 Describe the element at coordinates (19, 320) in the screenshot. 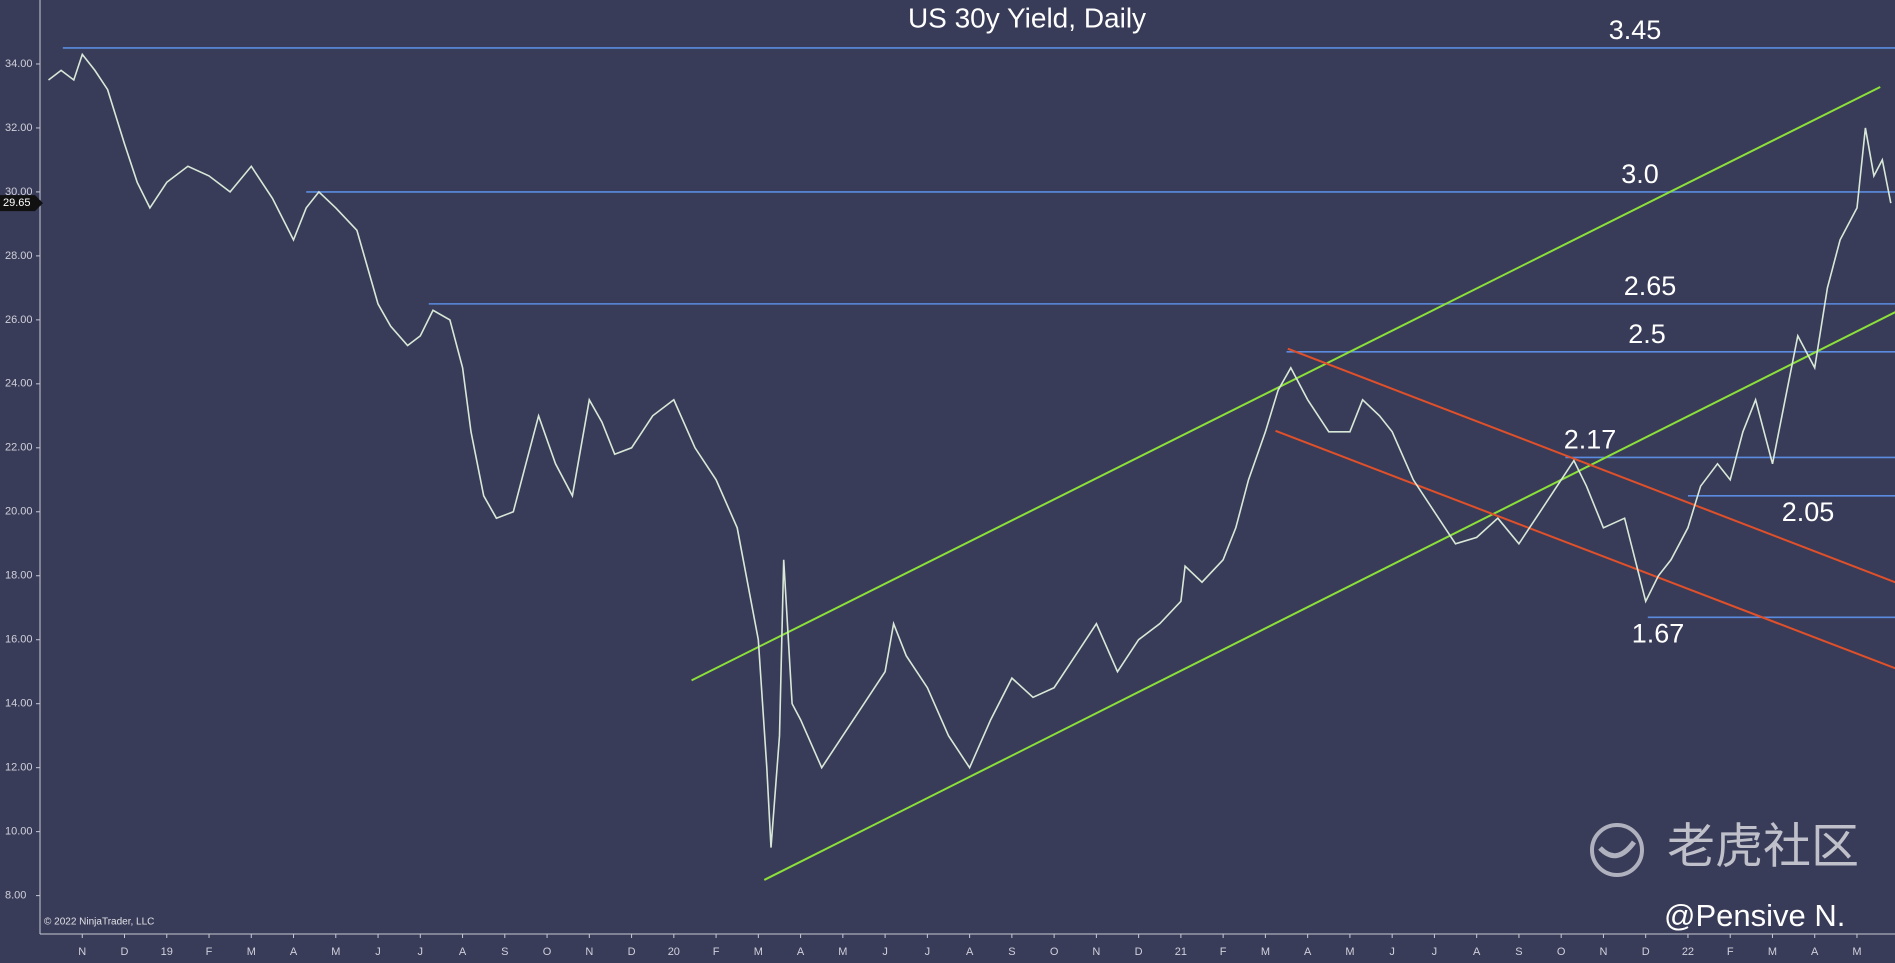

I see `y-tick-label: 26.00` at that location.